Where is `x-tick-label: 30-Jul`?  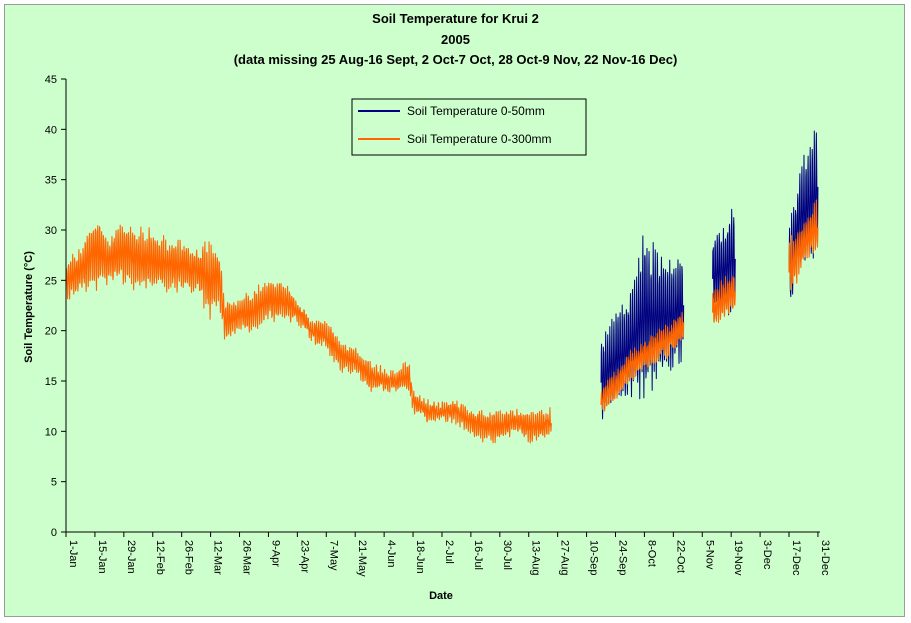 x-tick-label: 30-Jul is located at coordinates (507, 555).